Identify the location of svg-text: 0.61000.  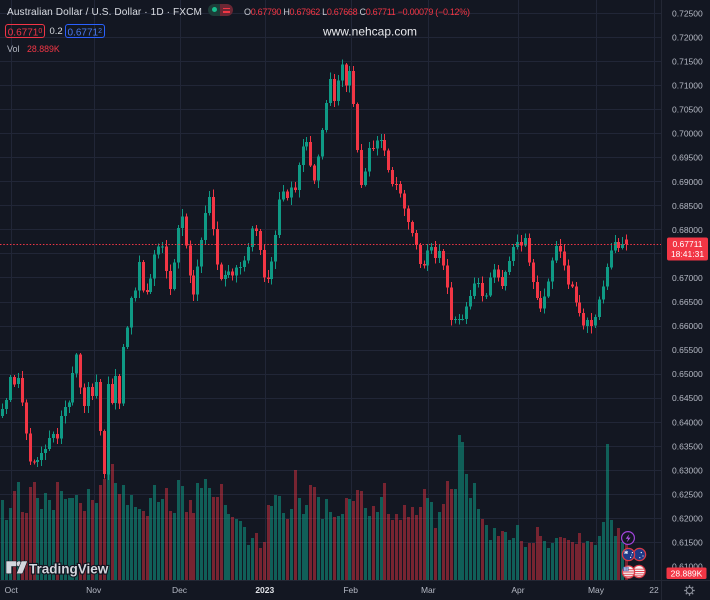
(687, 567).